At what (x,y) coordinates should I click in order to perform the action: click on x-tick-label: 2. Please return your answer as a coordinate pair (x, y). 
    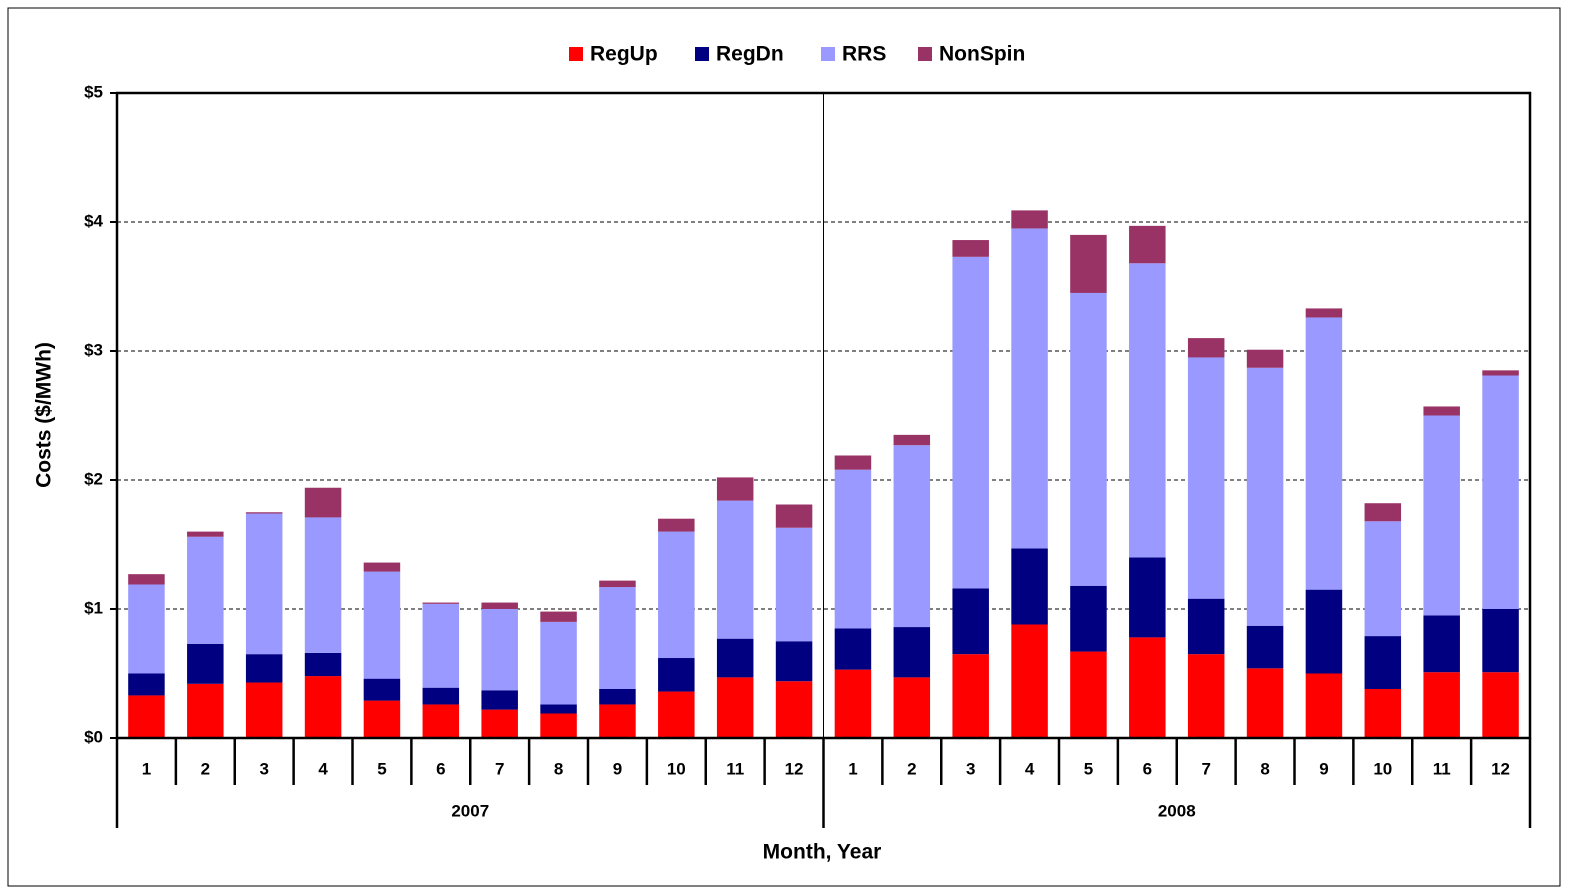
    Looking at the image, I should click on (205, 768).